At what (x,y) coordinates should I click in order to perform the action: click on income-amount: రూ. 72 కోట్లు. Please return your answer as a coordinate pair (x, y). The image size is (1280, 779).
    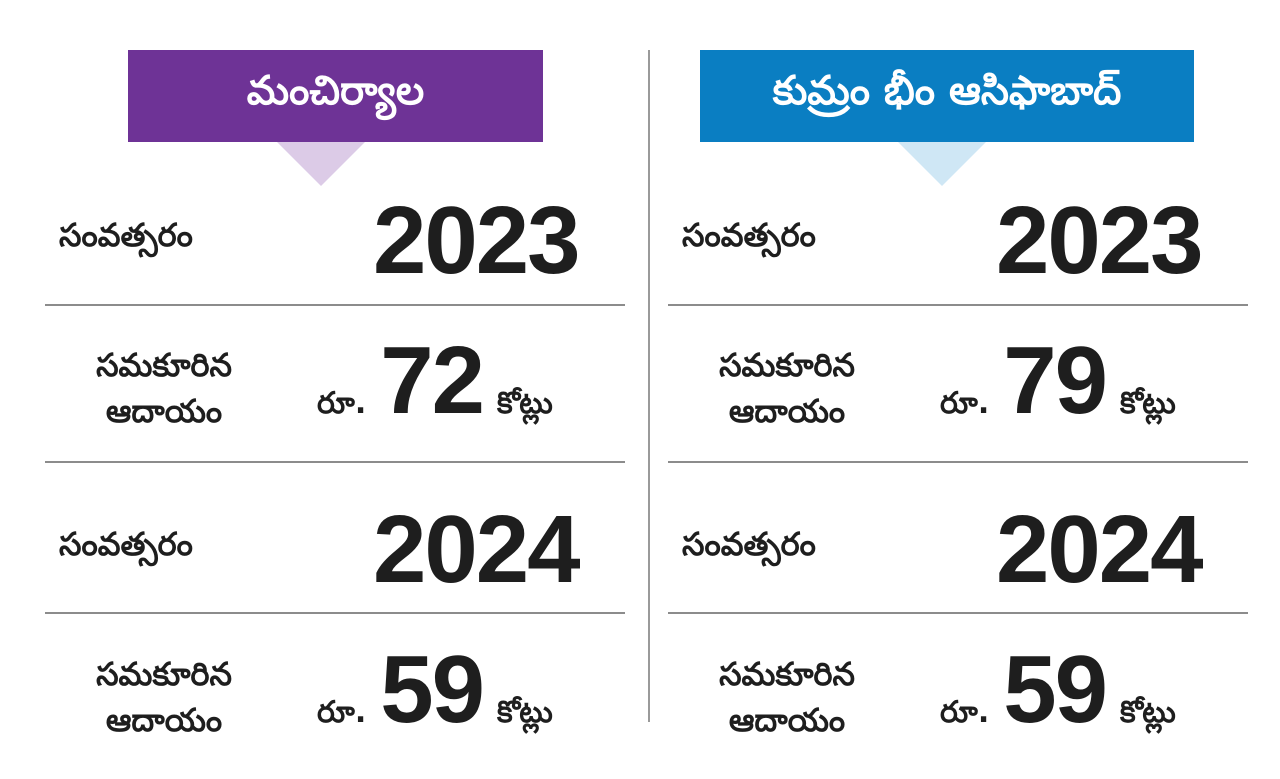
    Looking at the image, I should click on (435, 381).